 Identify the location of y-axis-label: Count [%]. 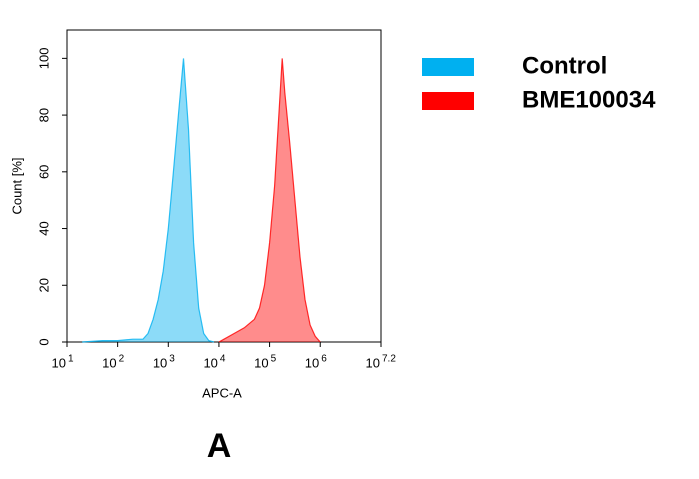
(16, 185).